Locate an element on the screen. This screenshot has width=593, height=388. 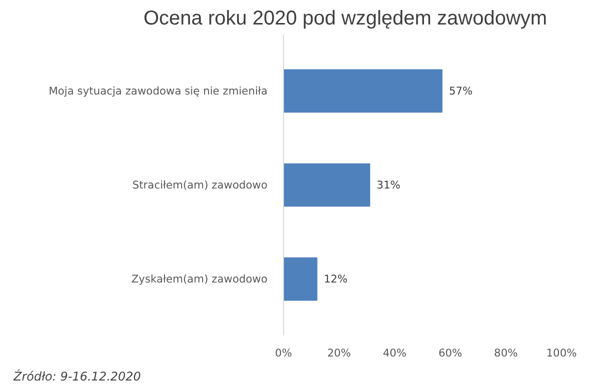
data-label: 31% is located at coordinates (388, 185).